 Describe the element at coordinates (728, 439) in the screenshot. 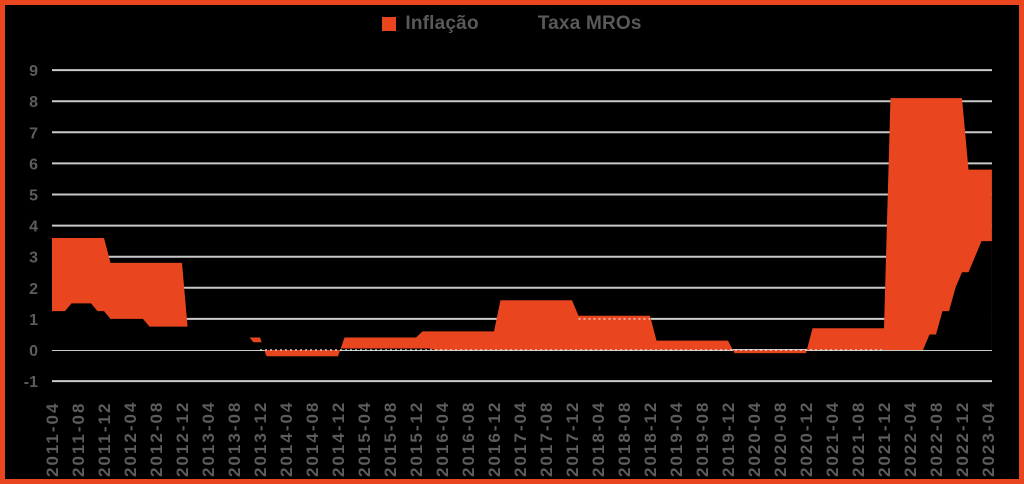

I see `x-axis-label: 2019-12` at that location.